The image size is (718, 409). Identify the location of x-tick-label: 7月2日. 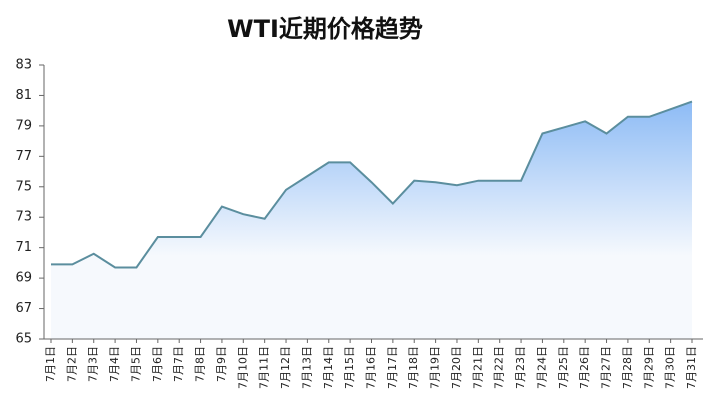
(71, 364).